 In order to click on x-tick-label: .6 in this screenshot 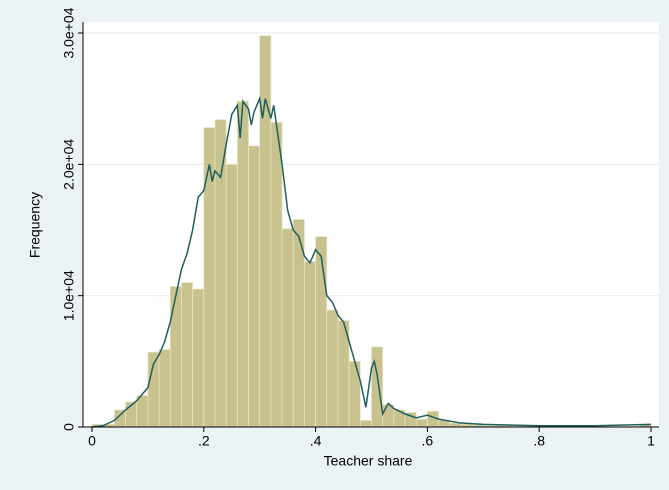, I will do `click(428, 441)`.